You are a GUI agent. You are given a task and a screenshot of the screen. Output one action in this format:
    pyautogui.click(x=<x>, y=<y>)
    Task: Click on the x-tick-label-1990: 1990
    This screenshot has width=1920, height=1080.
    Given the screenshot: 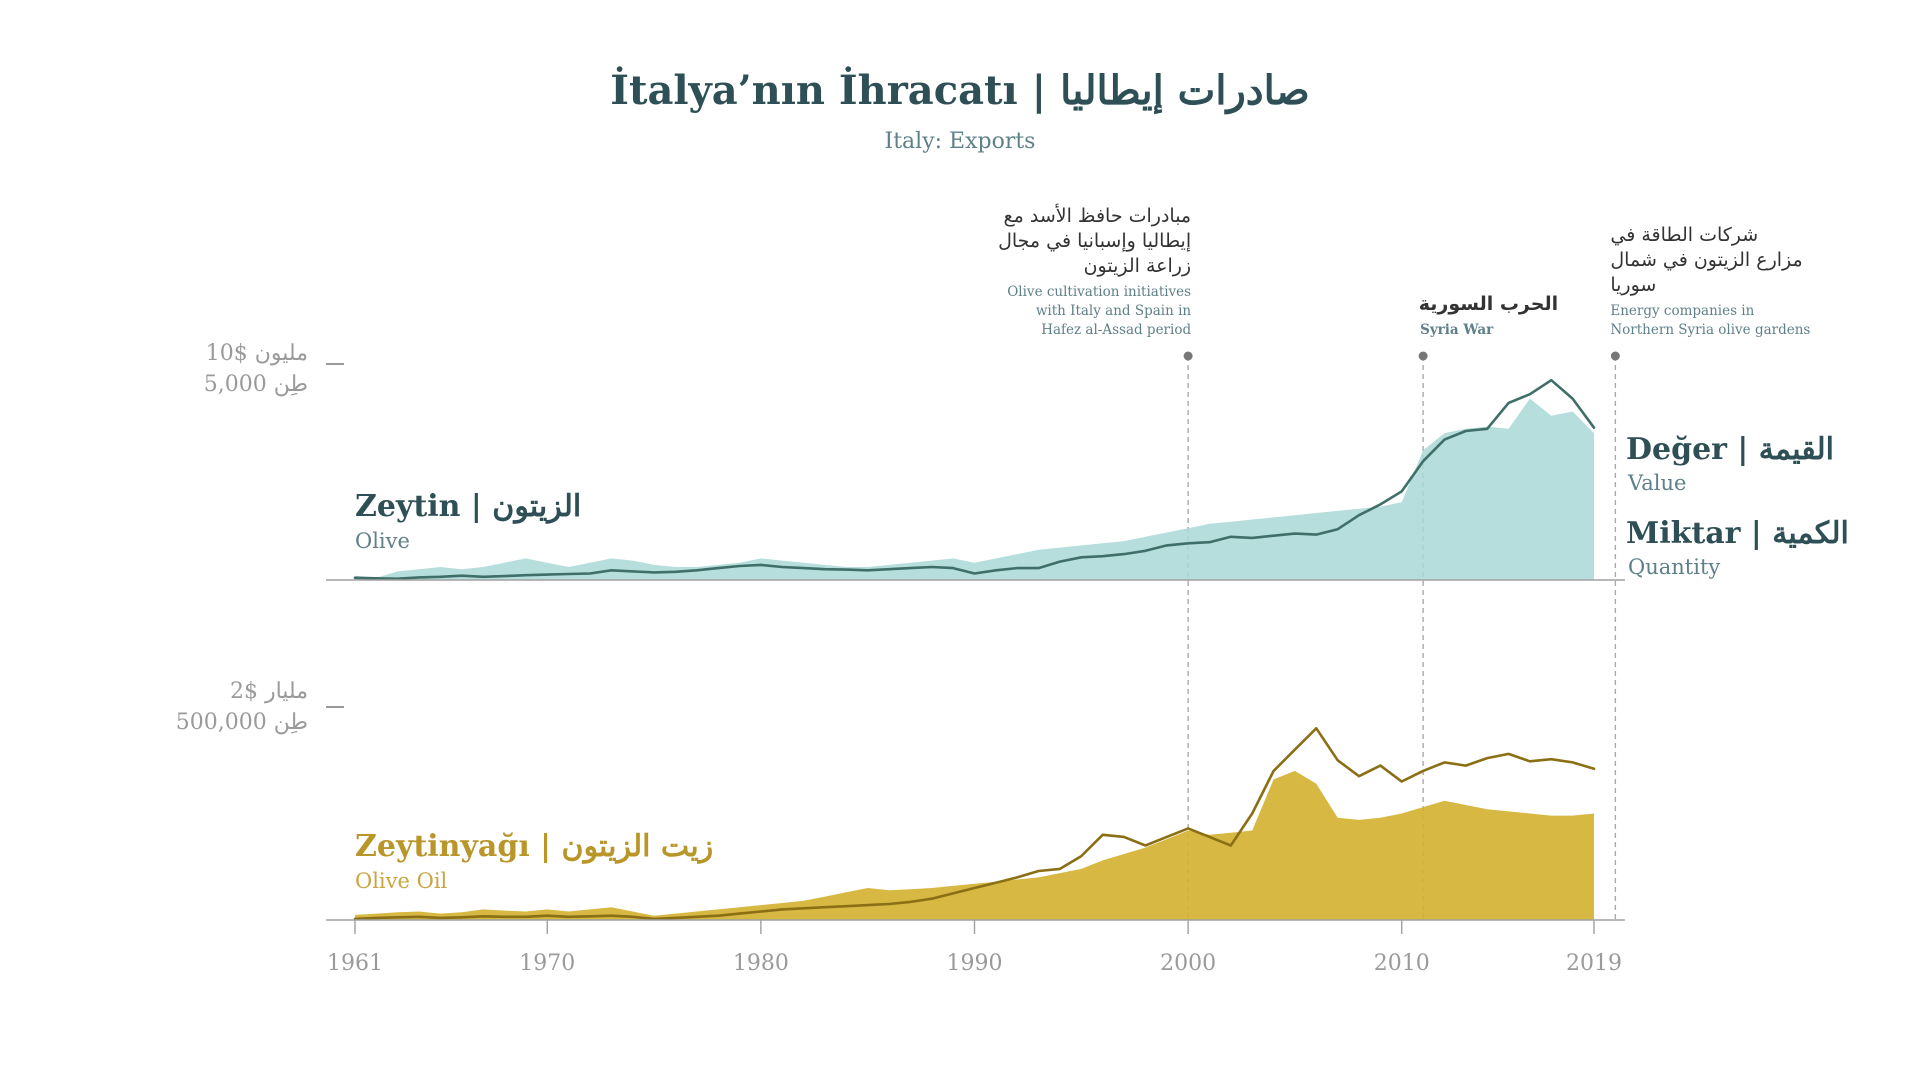 What is the action you would take?
    pyautogui.click(x=975, y=963)
    